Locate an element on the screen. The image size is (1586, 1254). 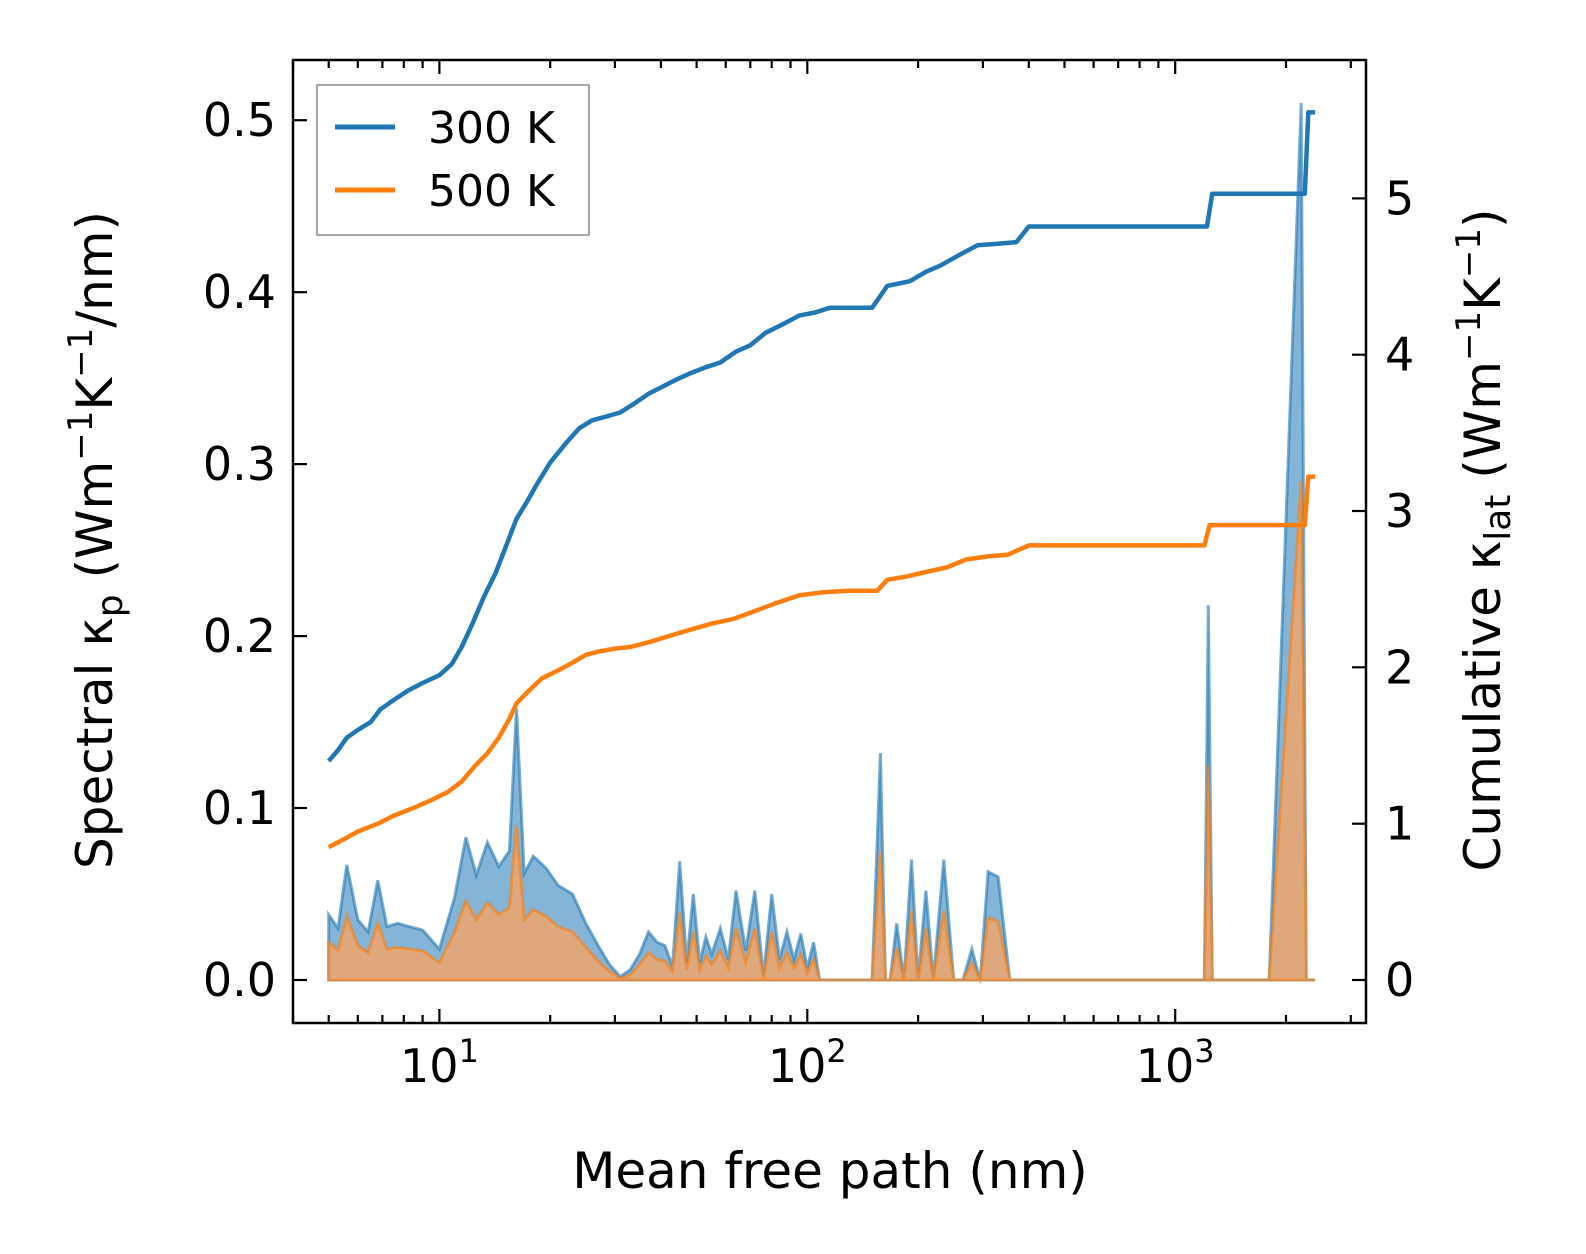
legend: 300 K 500 K is located at coordinates (453, 160).